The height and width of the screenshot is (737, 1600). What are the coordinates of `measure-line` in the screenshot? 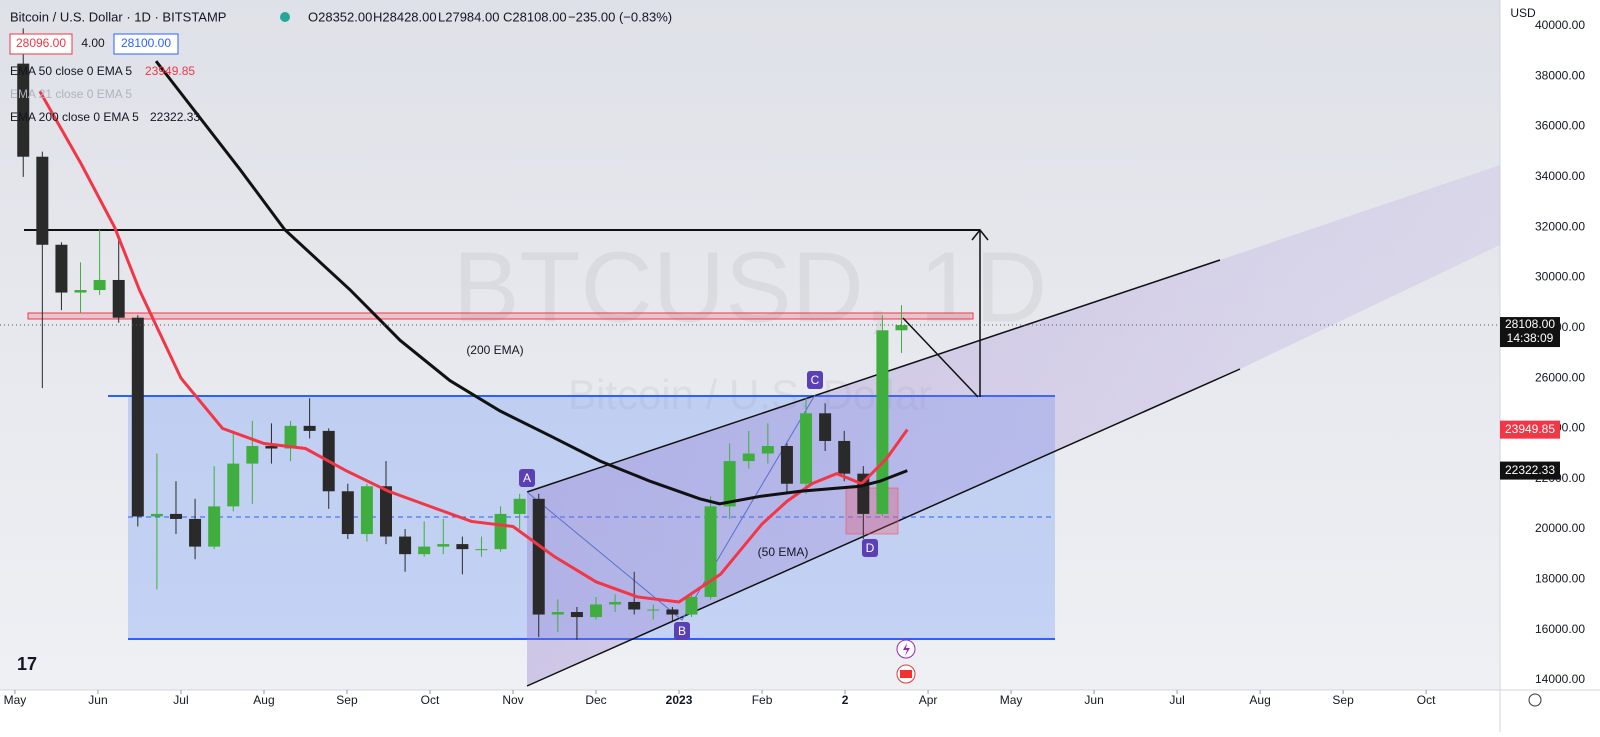 It's located at (940, 357).